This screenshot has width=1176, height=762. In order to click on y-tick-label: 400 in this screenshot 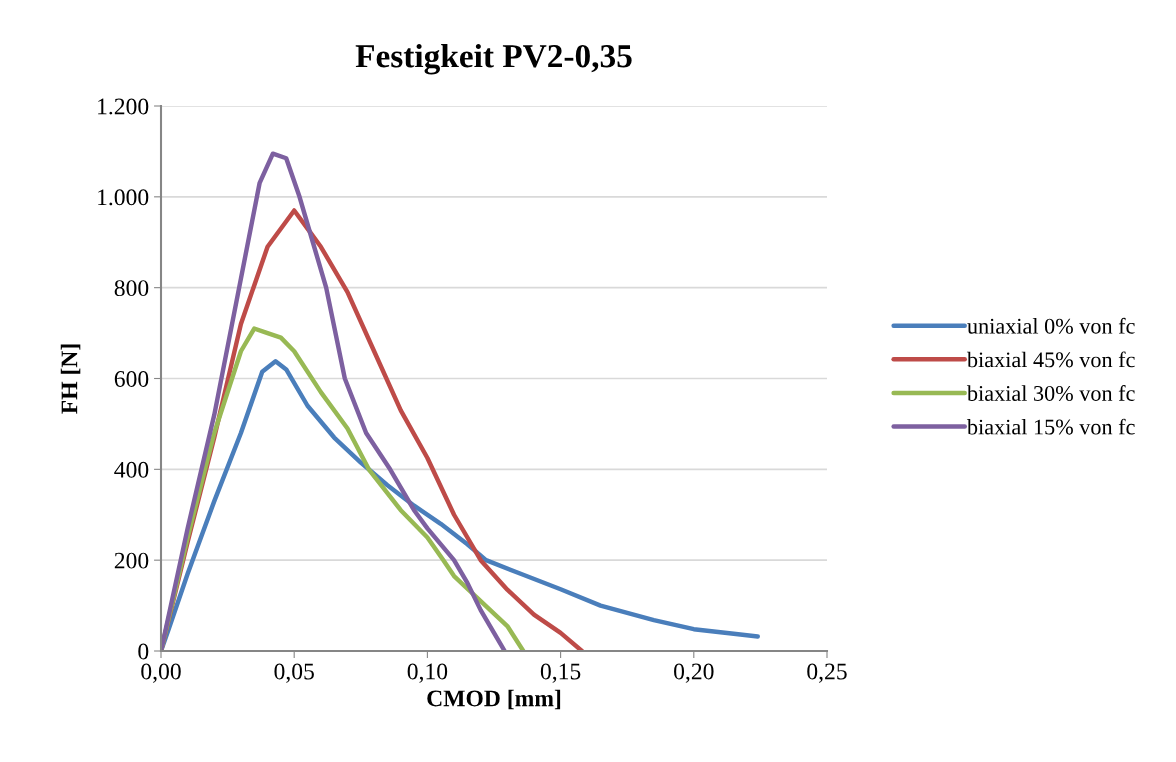, I will do `click(131, 469)`.